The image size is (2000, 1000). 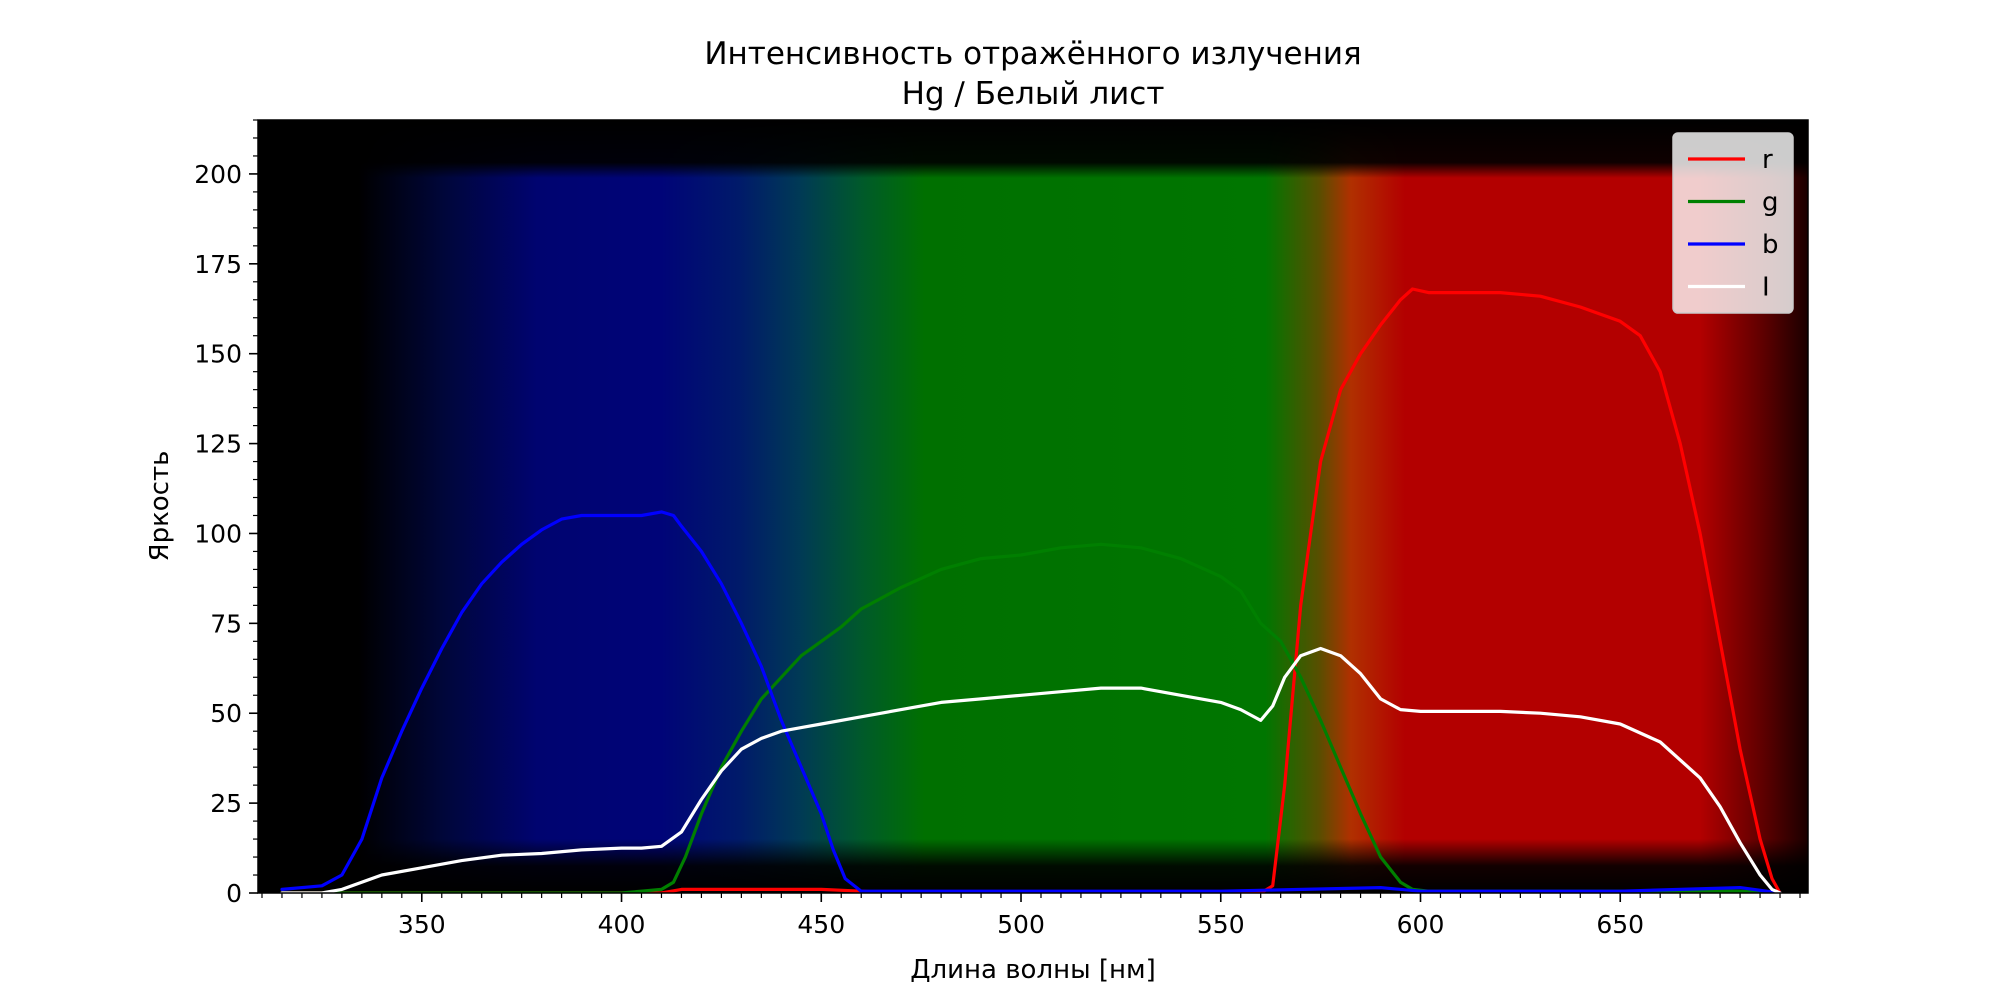 I want to click on y-tick-label: 200, so click(x=218, y=174).